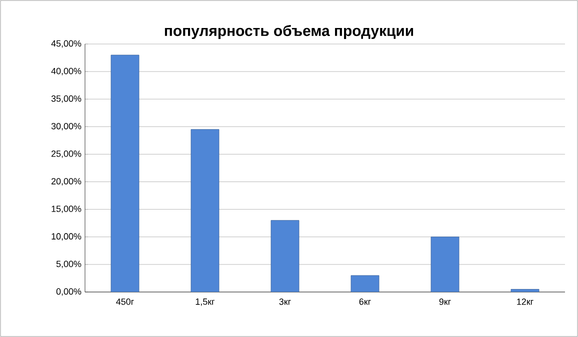  Describe the element at coordinates (67, 182) in the screenshot. I see `y-tick-label: 20,00%` at that location.